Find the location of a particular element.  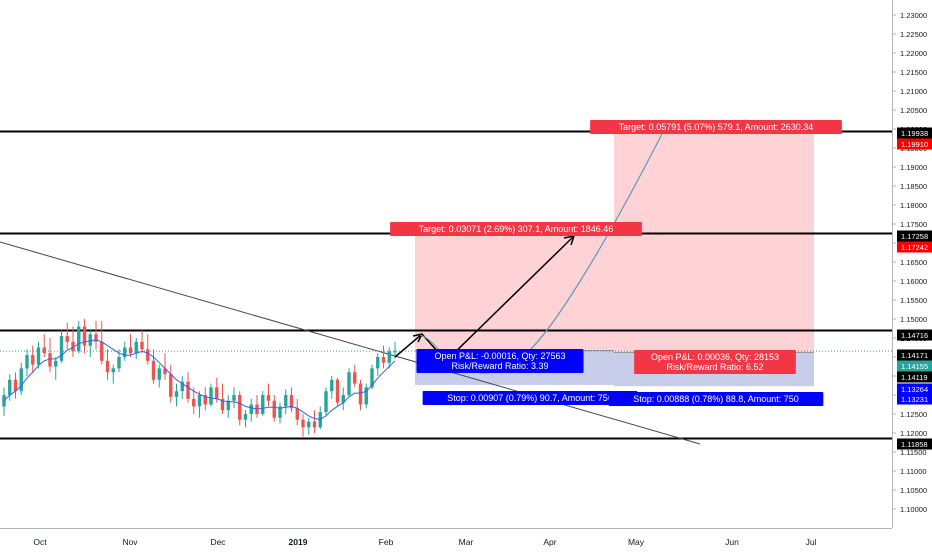

price-tag-label: 1.14171 is located at coordinates (914, 355).